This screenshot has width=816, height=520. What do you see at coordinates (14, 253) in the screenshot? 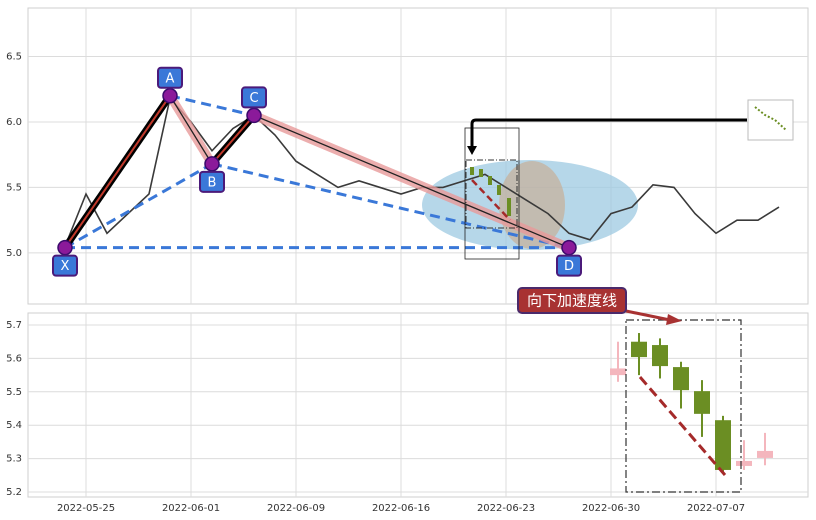
I see `y-tick-label: 5.0` at bounding box center [14, 253].